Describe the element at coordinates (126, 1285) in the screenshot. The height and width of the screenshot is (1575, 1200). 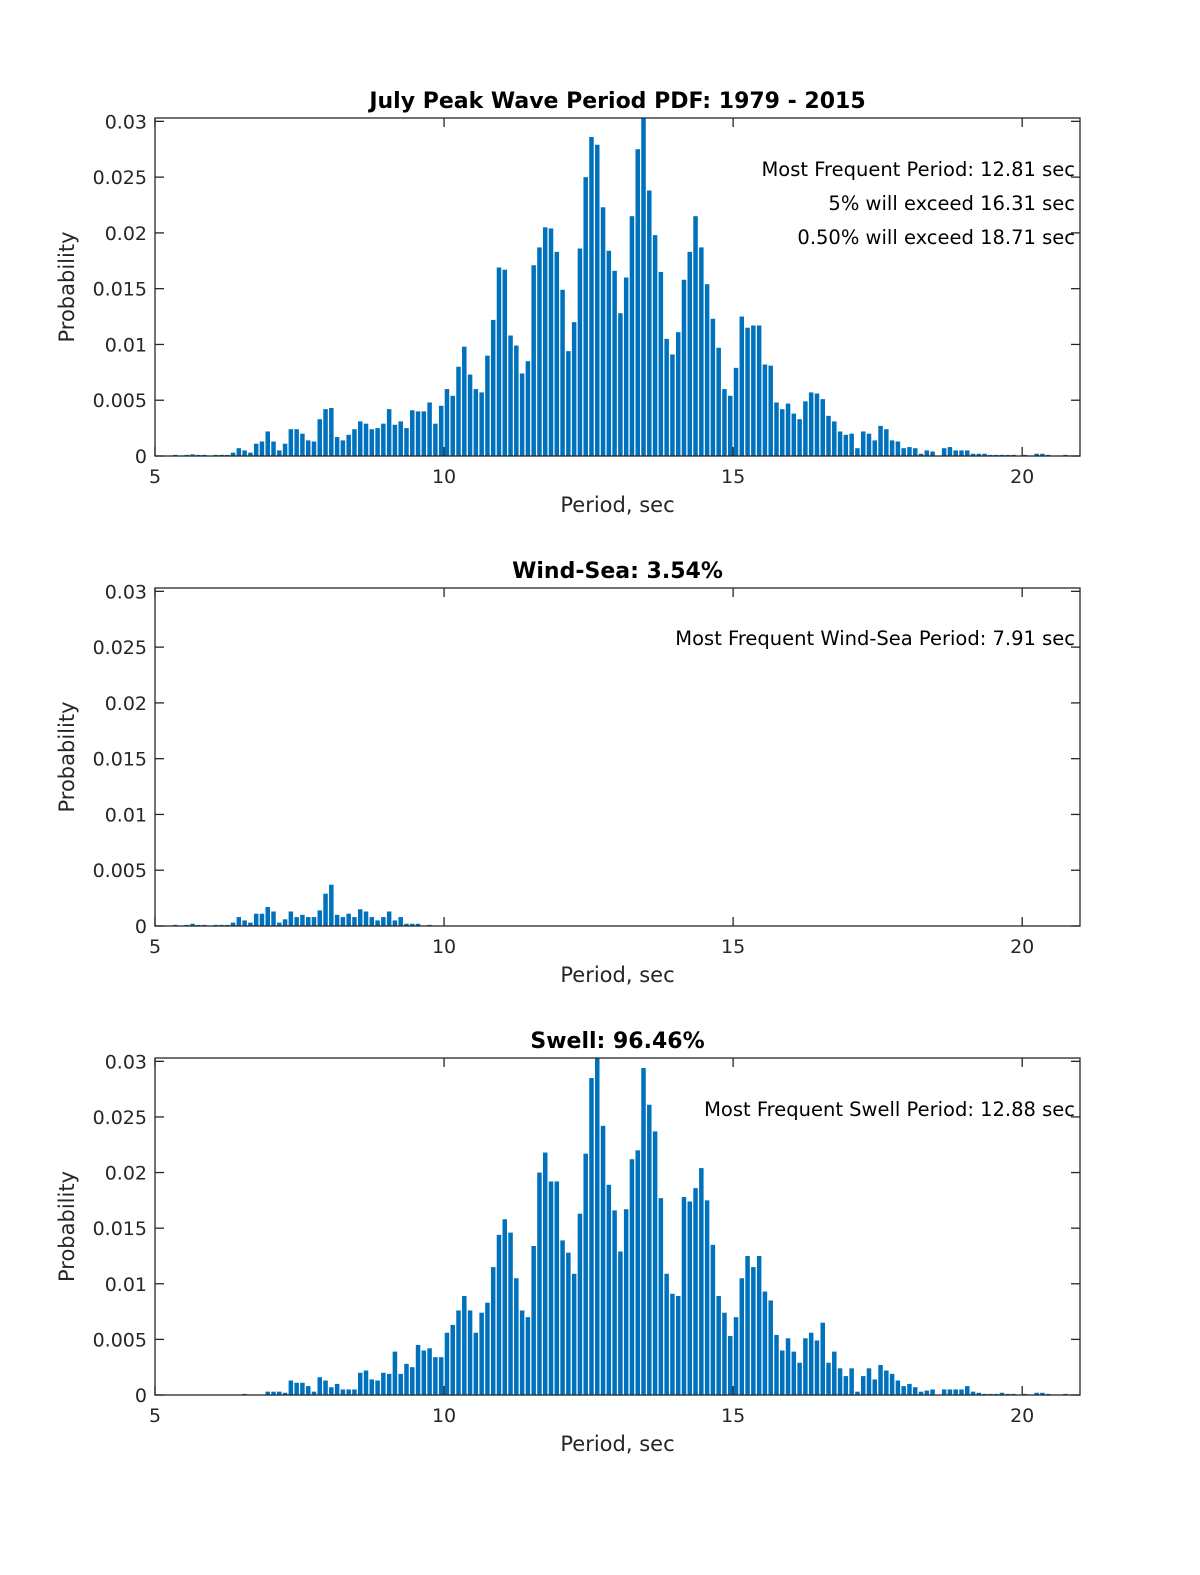
I see `y-tick-label: 0.01` at that location.